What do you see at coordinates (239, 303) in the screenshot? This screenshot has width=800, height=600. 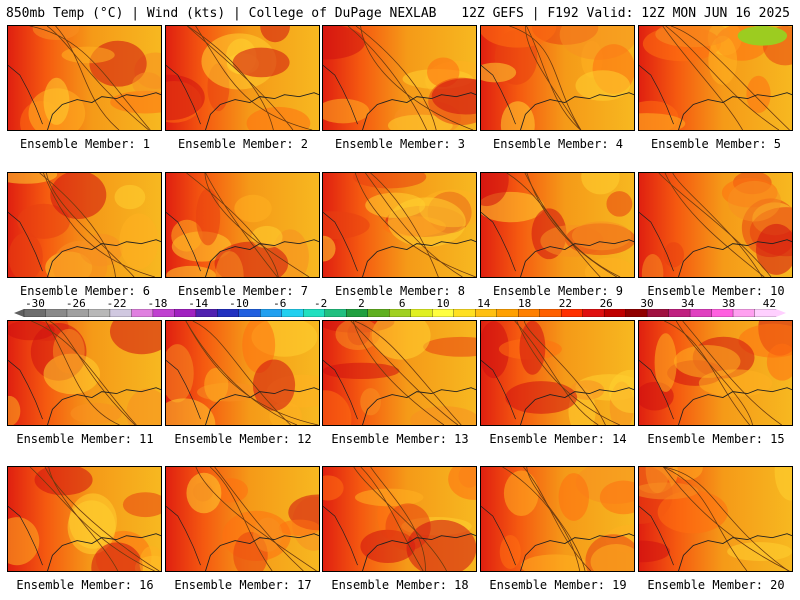 I see `colorbar-tick-label: -10` at bounding box center [239, 303].